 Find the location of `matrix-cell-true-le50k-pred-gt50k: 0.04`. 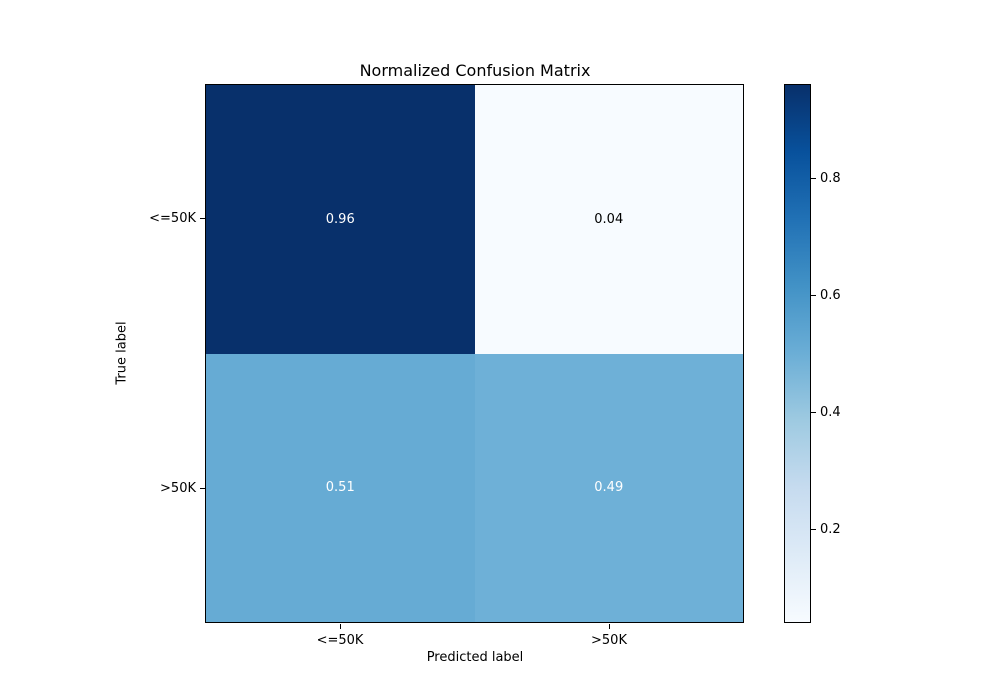

matrix-cell-true-le50k-pred-gt50k: 0.04 is located at coordinates (608, 219).